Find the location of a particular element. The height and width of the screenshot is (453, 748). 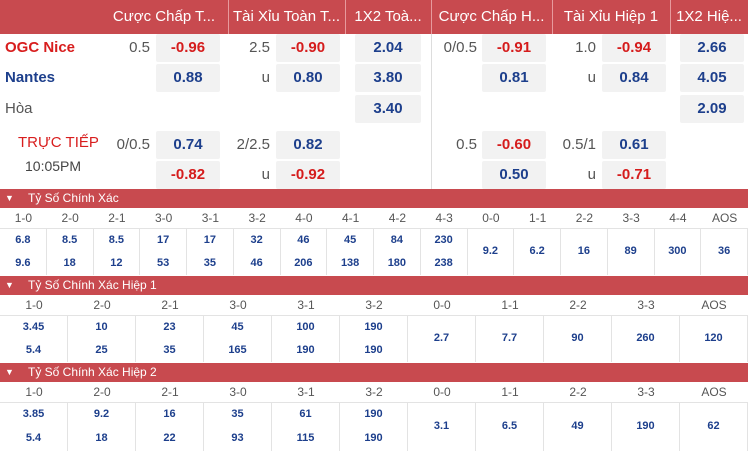

score-odds-away: 238 is located at coordinates (443, 262).